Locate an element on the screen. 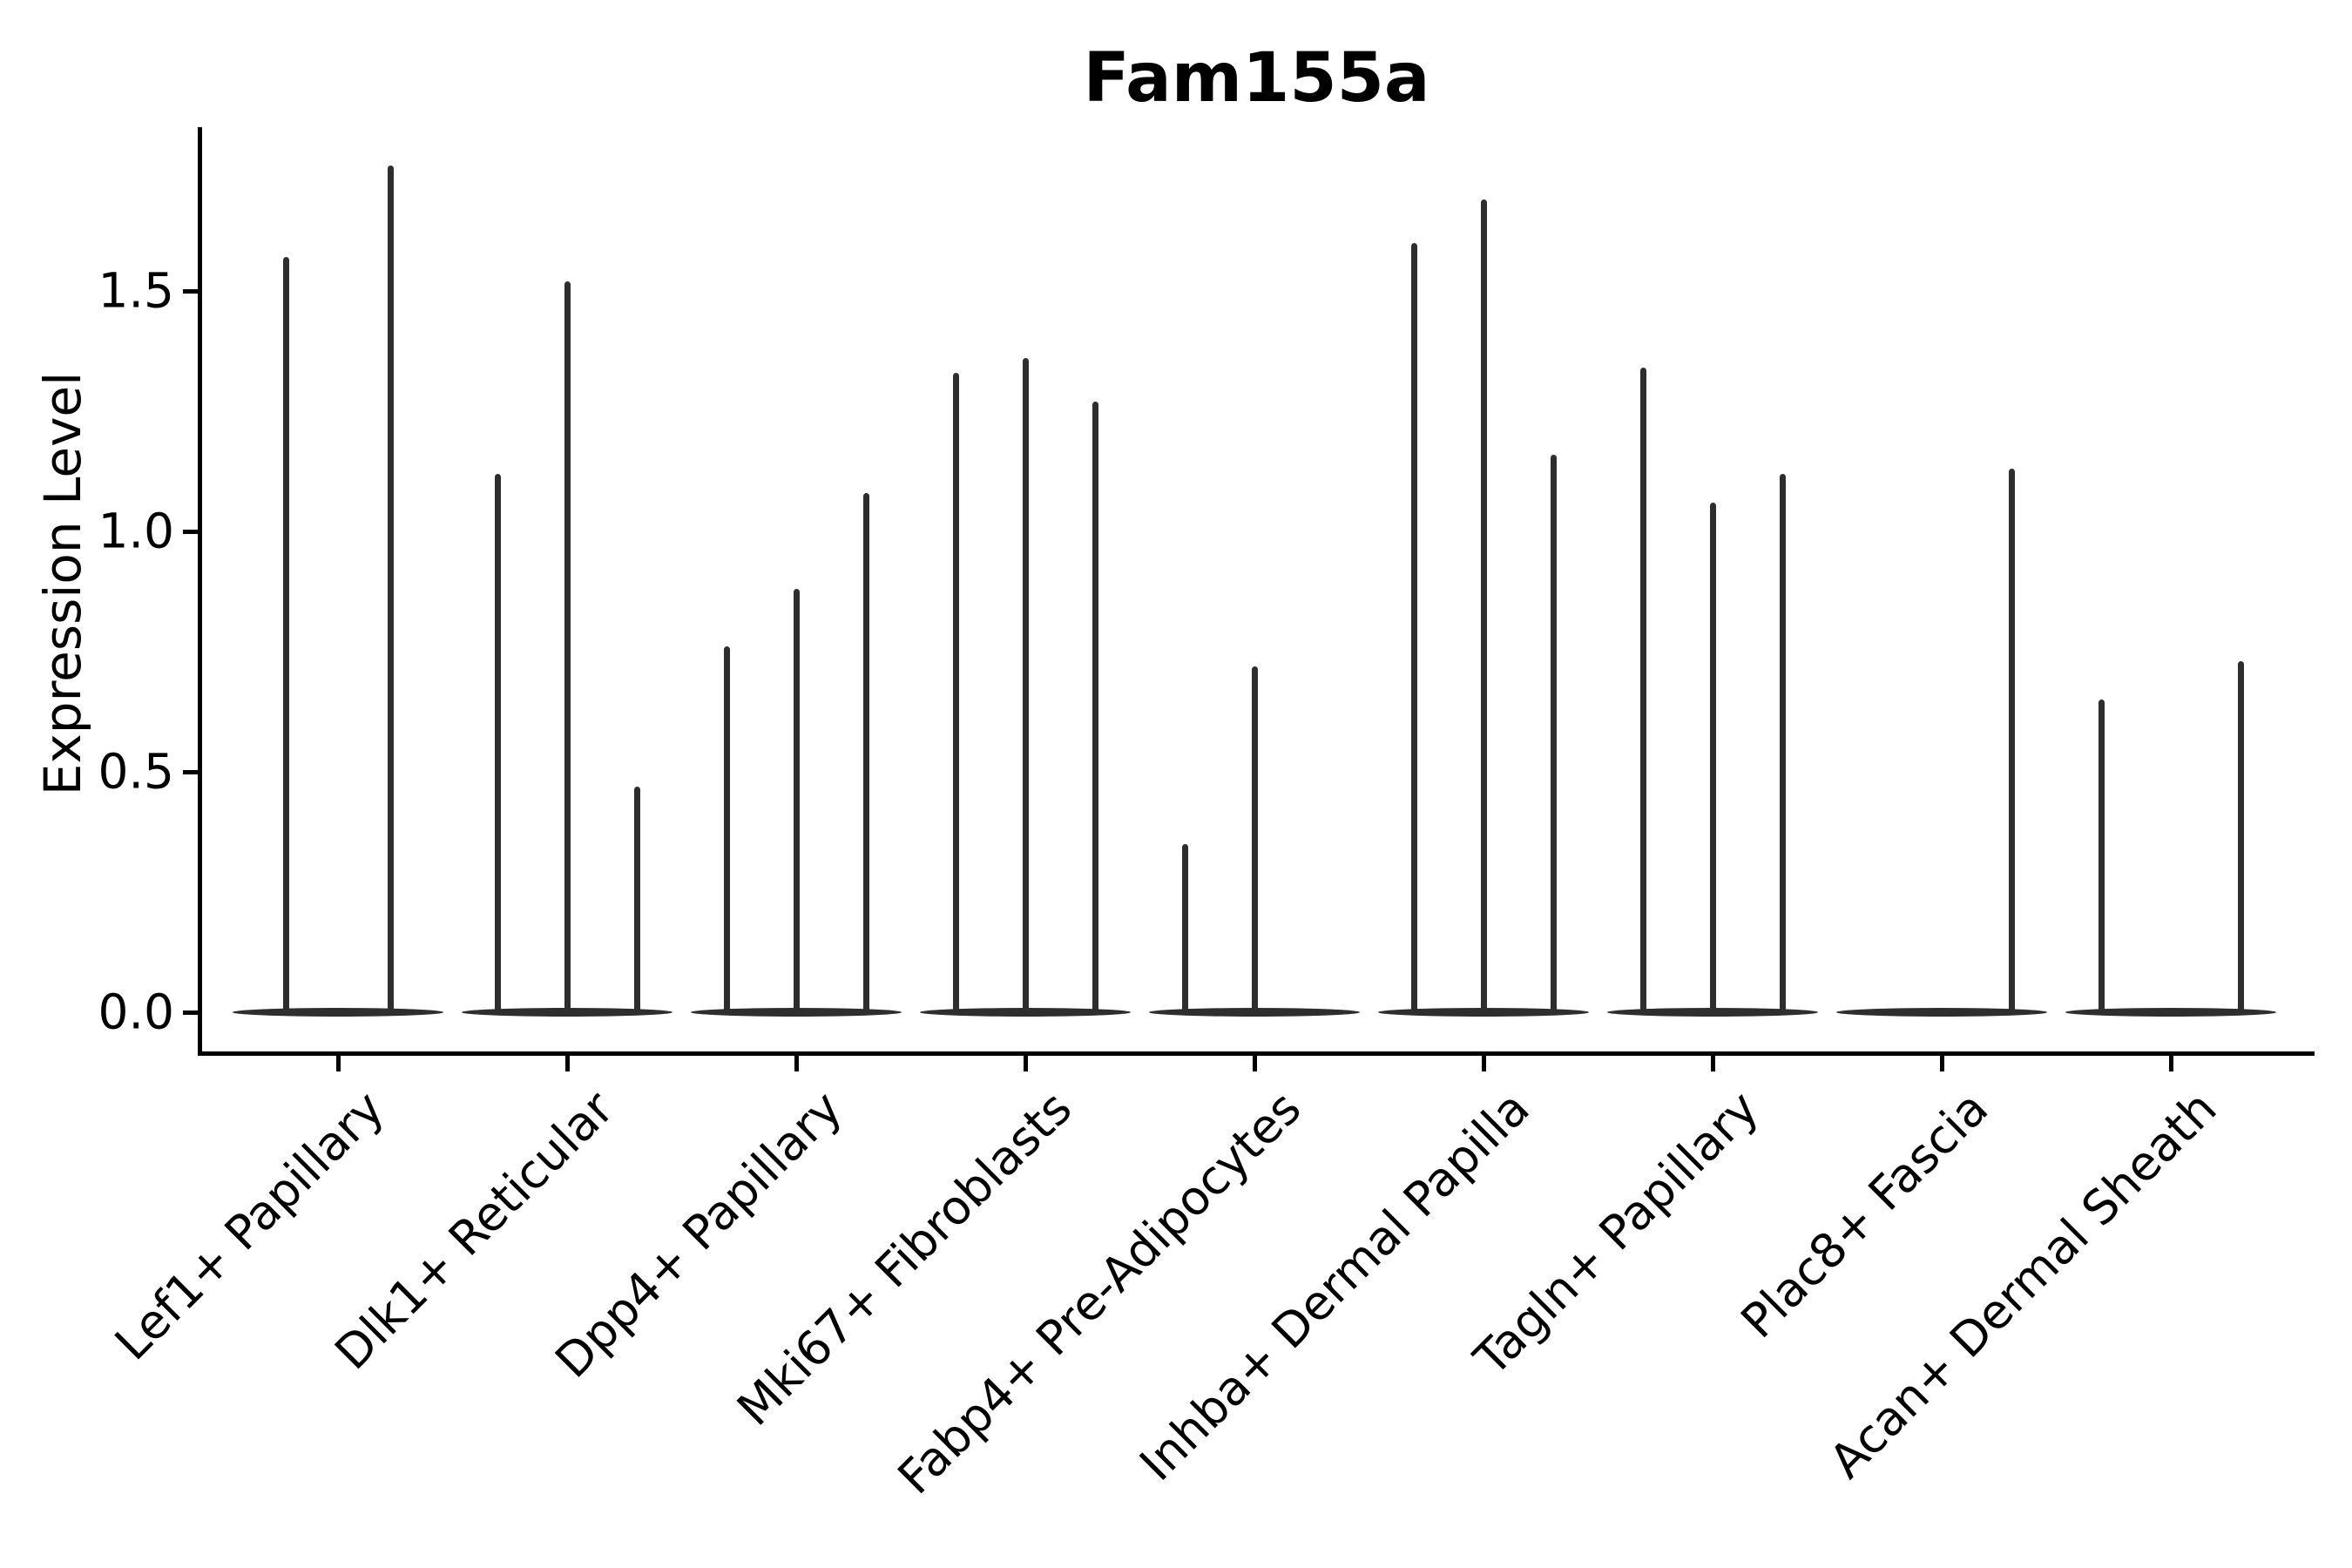  y-axis-spine is located at coordinates (200, 591).